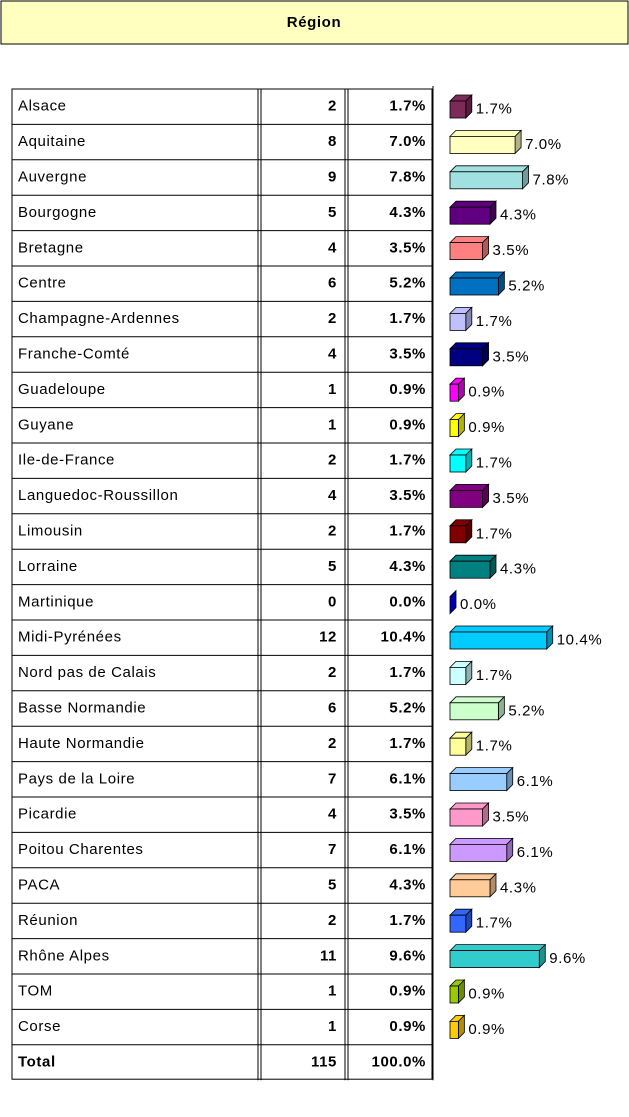 The height and width of the screenshot is (1117, 629). Describe the element at coordinates (328, 637) in the screenshot. I see `count: 12` at that location.